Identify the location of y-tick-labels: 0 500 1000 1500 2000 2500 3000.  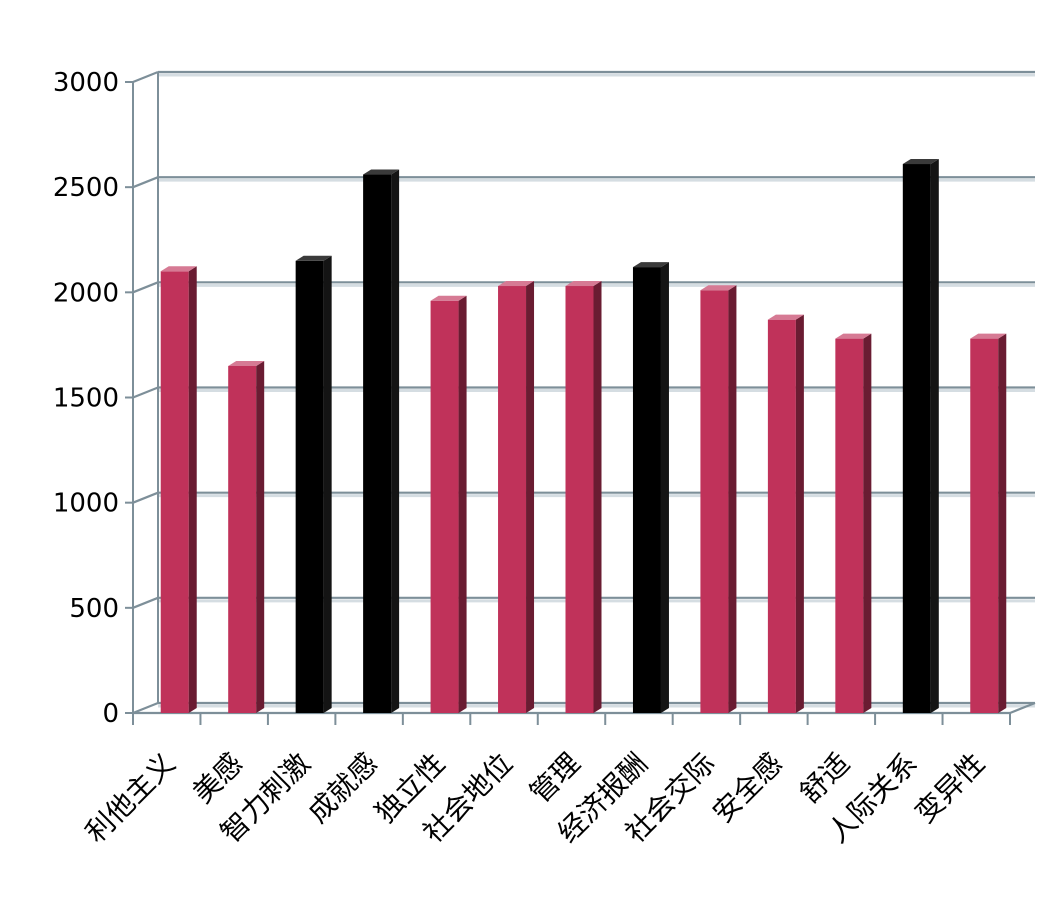
(86, 398).